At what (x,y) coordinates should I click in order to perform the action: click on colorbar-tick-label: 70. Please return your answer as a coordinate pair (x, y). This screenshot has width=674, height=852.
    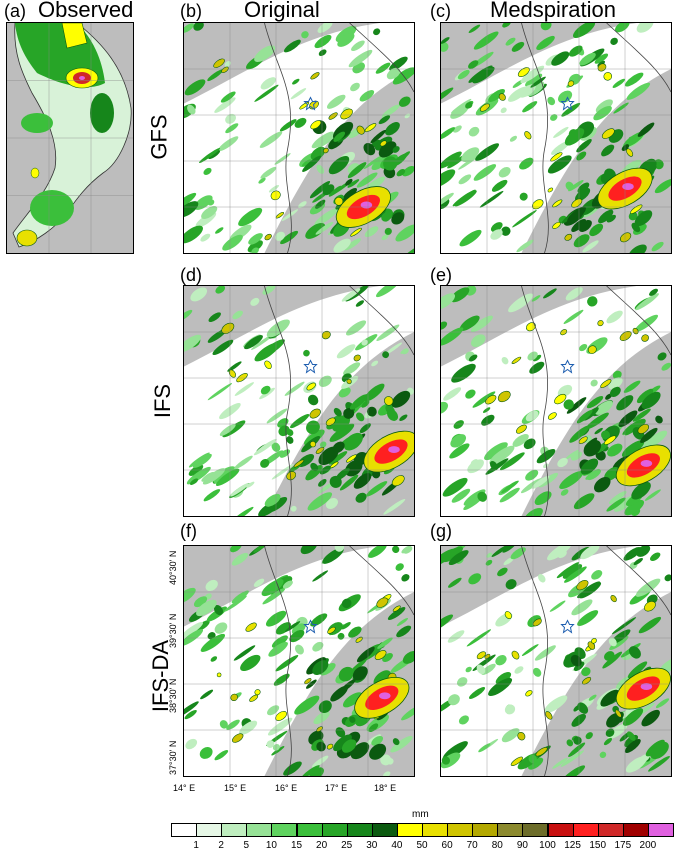
    Looking at the image, I should click on (472, 845).